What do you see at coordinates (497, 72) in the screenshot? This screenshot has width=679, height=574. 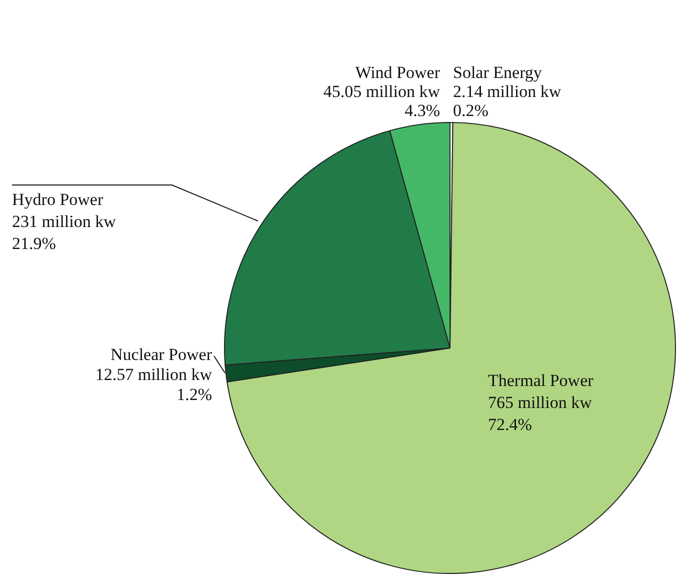 I see `slice-label: Solar Energy` at bounding box center [497, 72].